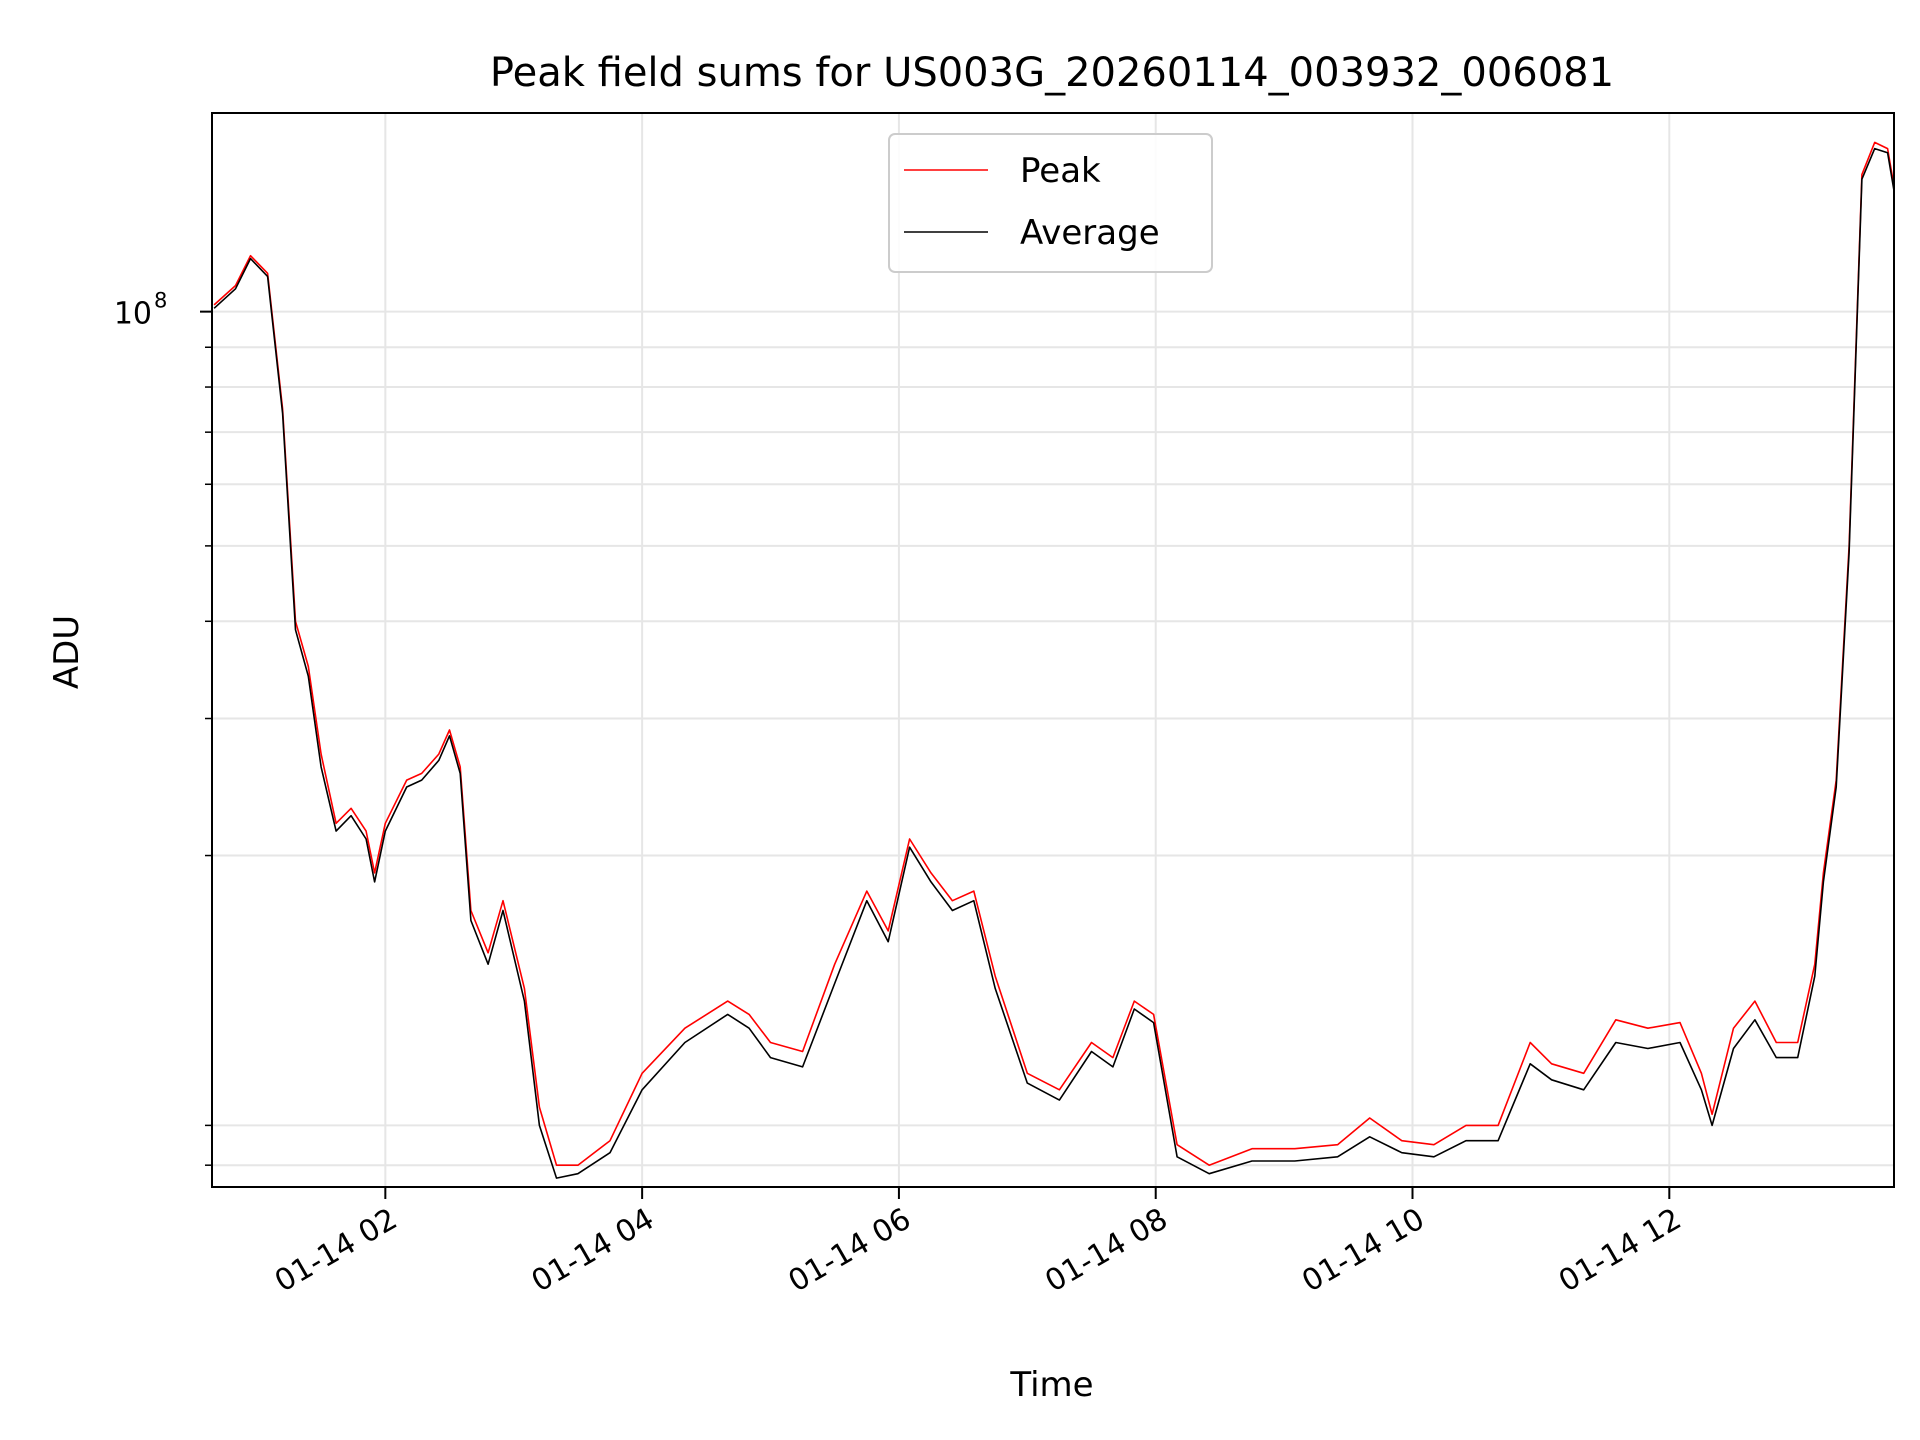  I want to click on legend-label-peak: Peak, so click(1060, 171).